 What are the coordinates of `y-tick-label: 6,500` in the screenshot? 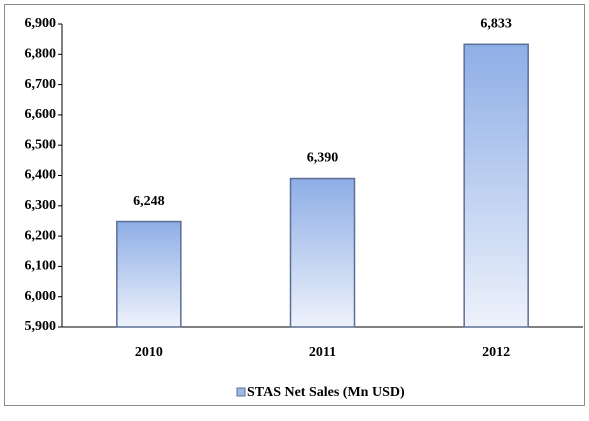 It's located at (41, 144).